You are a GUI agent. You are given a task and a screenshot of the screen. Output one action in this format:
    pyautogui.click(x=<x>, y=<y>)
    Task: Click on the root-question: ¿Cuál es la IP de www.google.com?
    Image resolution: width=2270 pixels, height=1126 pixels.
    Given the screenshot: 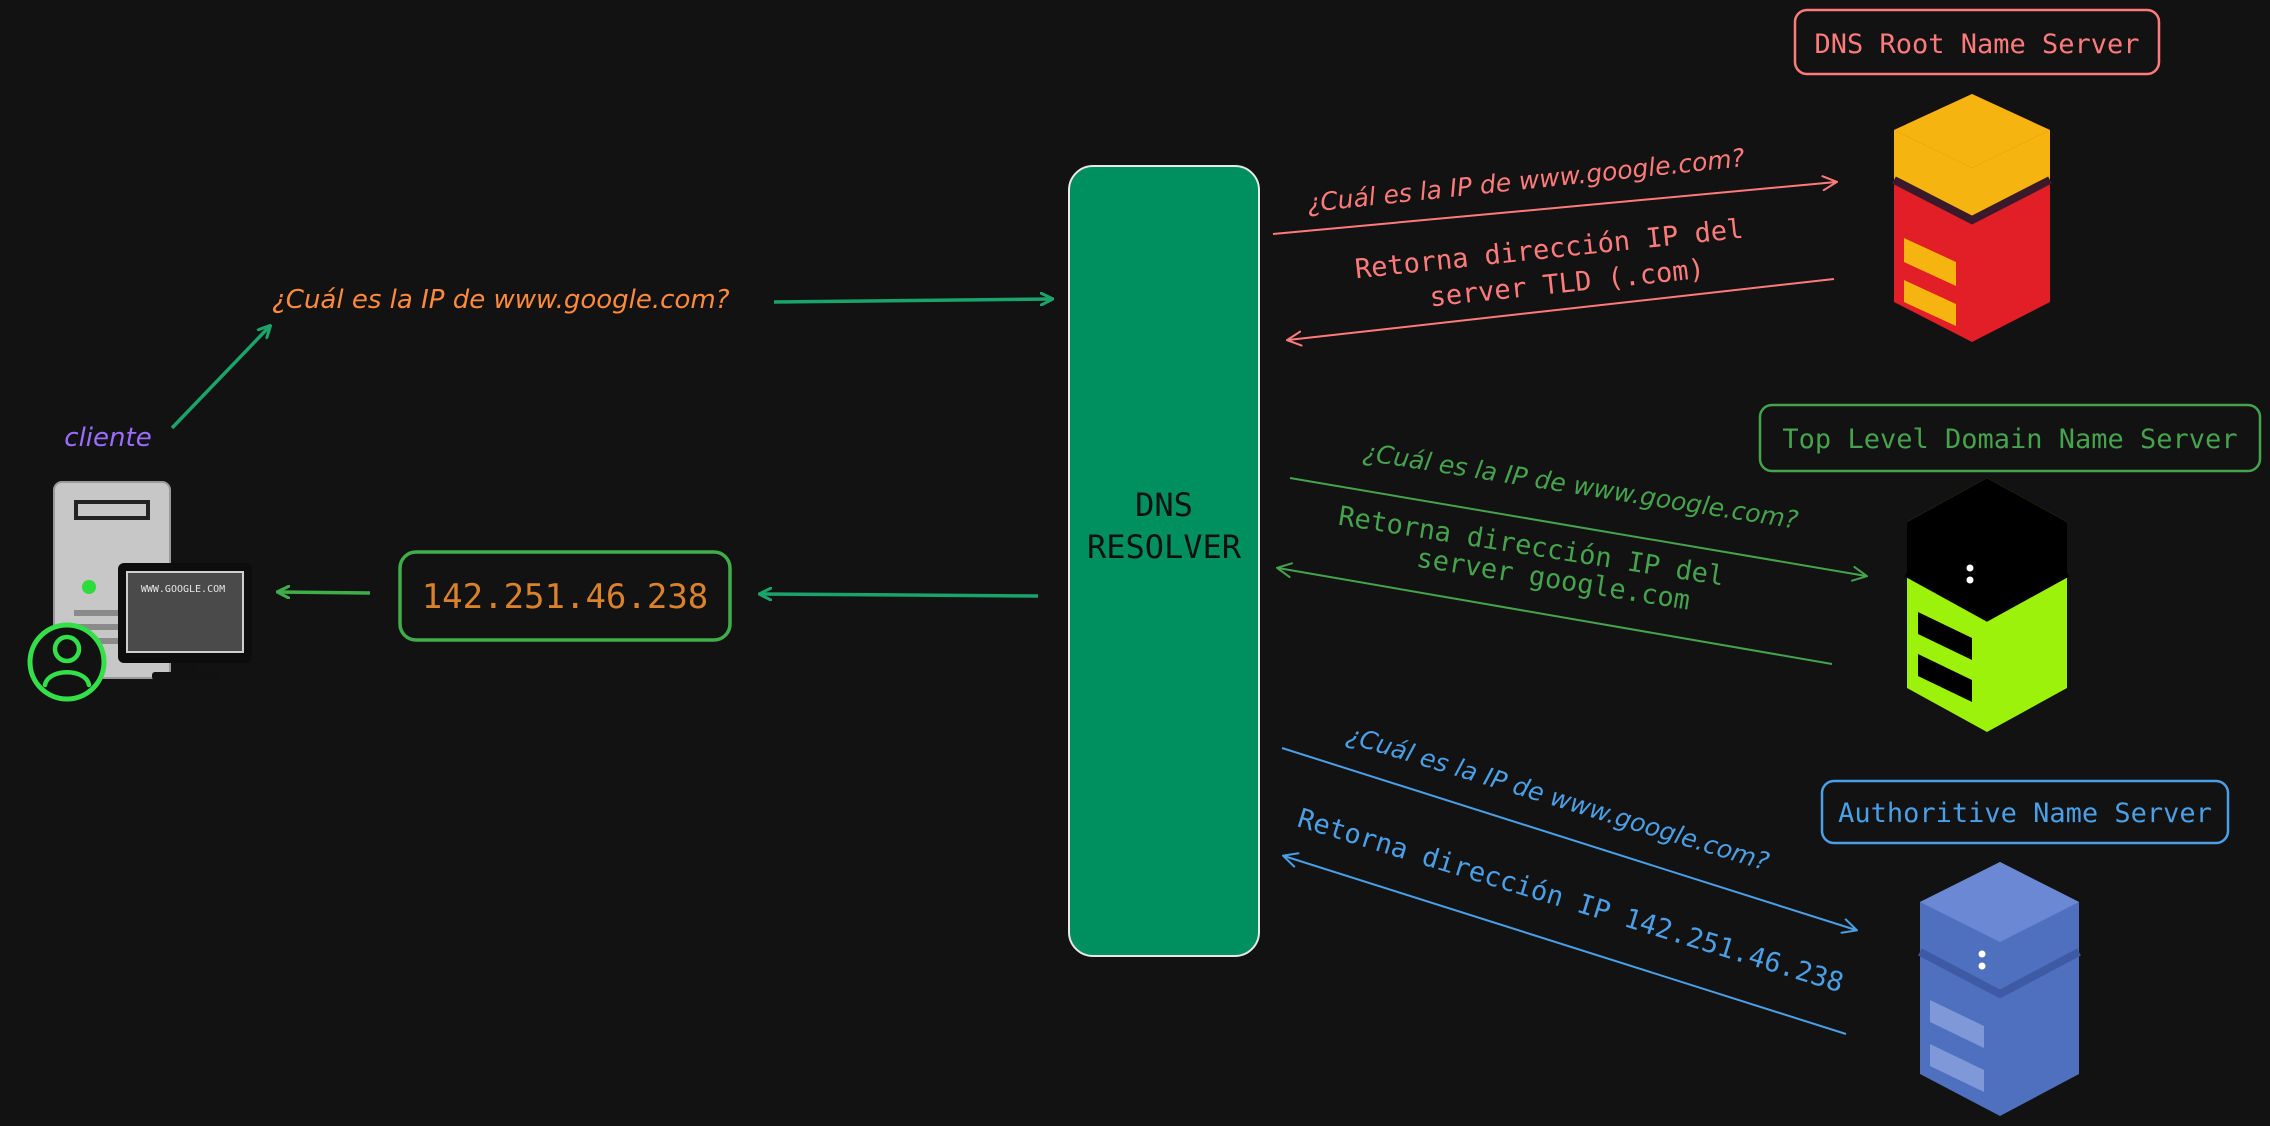 What is the action you would take?
    pyautogui.click(x=1526, y=180)
    